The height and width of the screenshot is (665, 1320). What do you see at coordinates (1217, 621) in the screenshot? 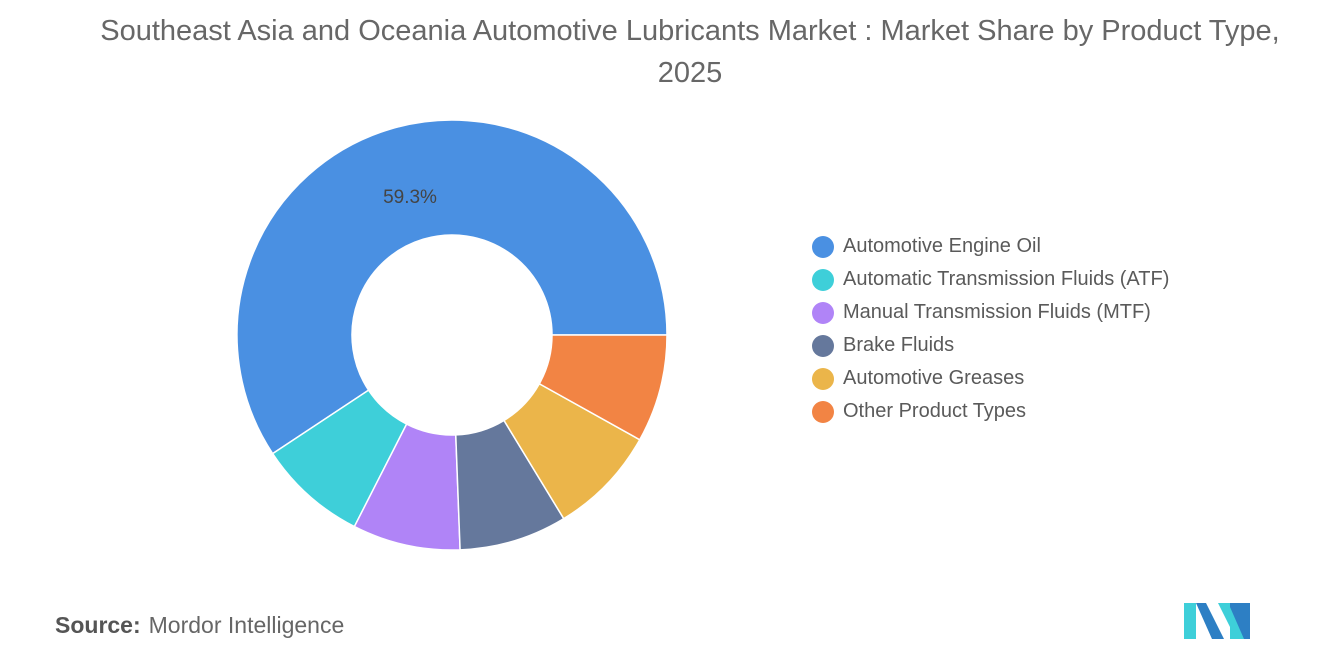
I see `mordor-intelligence-logo` at bounding box center [1217, 621].